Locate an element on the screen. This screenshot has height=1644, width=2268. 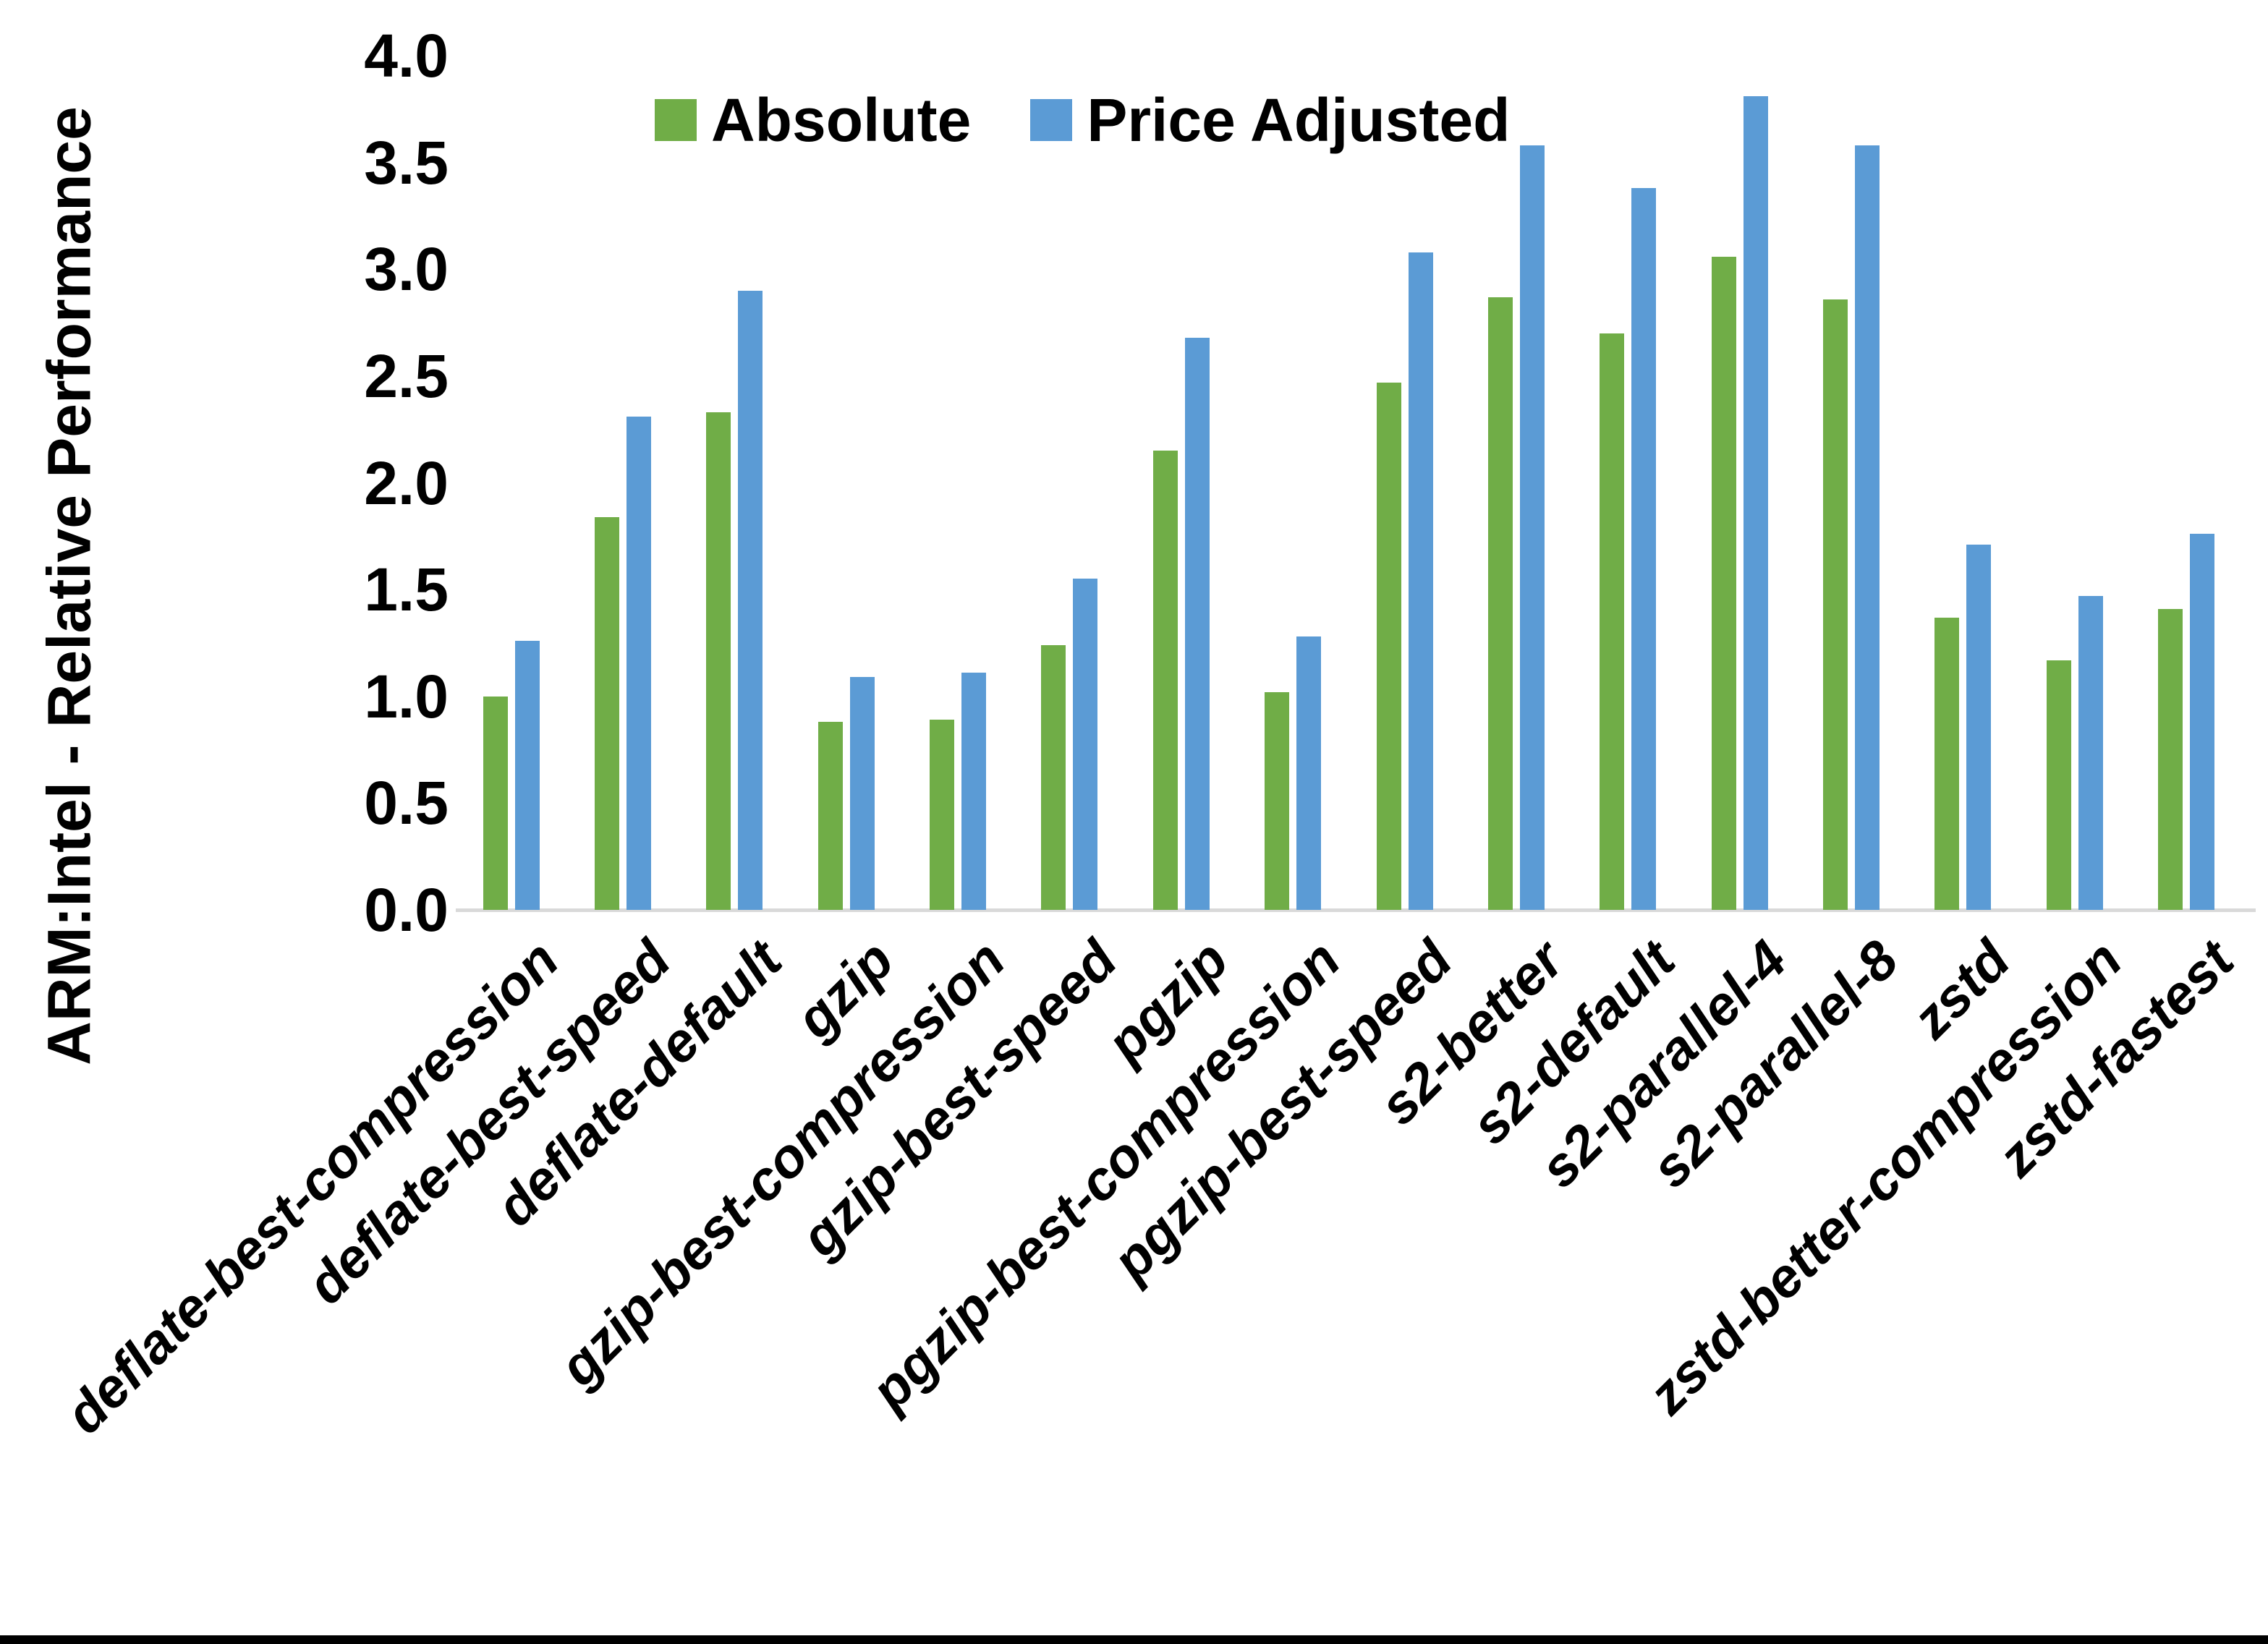
bar-price-adjusted-pgzip-best-speed is located at coordinates (1420, 581).